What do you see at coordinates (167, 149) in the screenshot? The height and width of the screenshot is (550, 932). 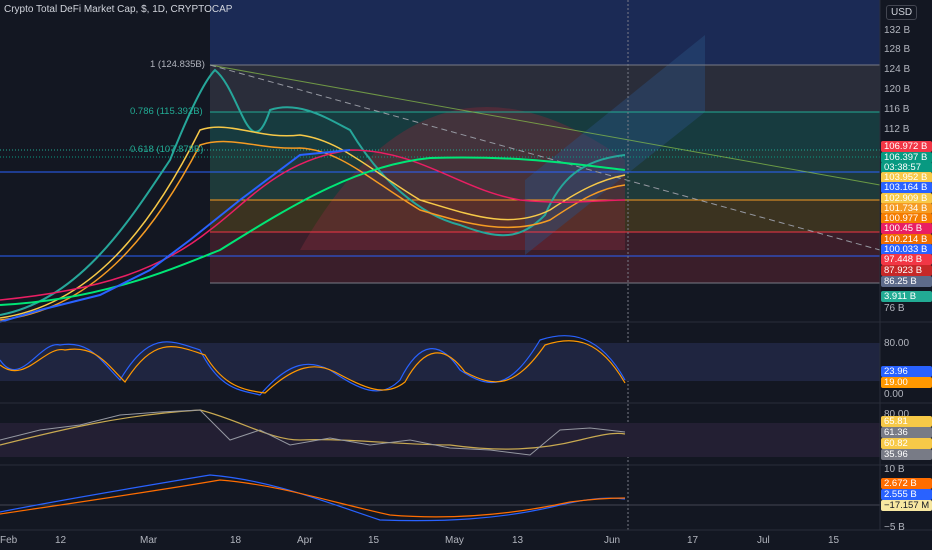 I see `fib-label: 0.618 (107.878B)` at bounding box center [167, 149].